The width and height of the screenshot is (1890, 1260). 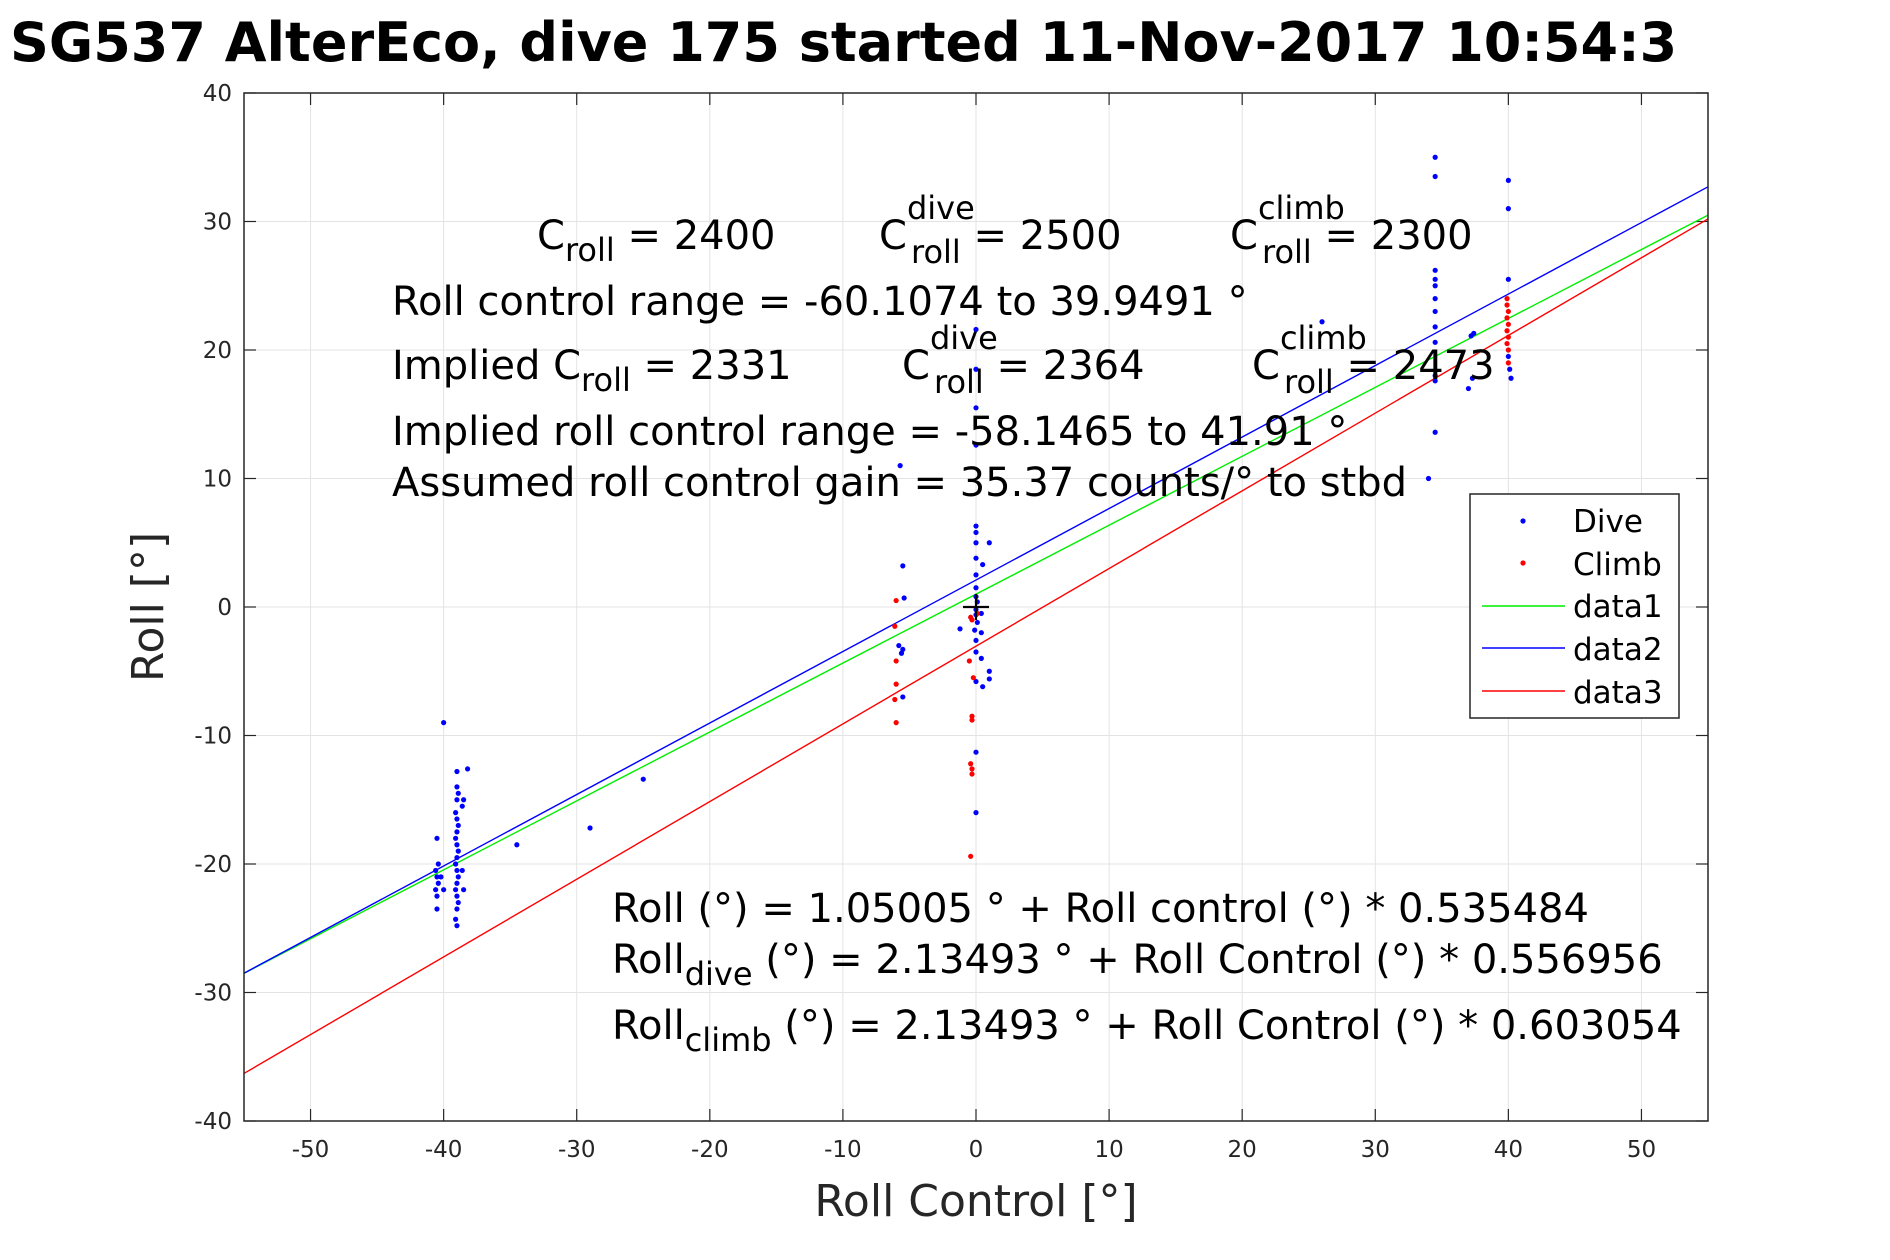 What do you see at coordinates (1618, 693) in the screenshot?
I see `legend-label-data3: data3` at bounding box center [1618, 693].